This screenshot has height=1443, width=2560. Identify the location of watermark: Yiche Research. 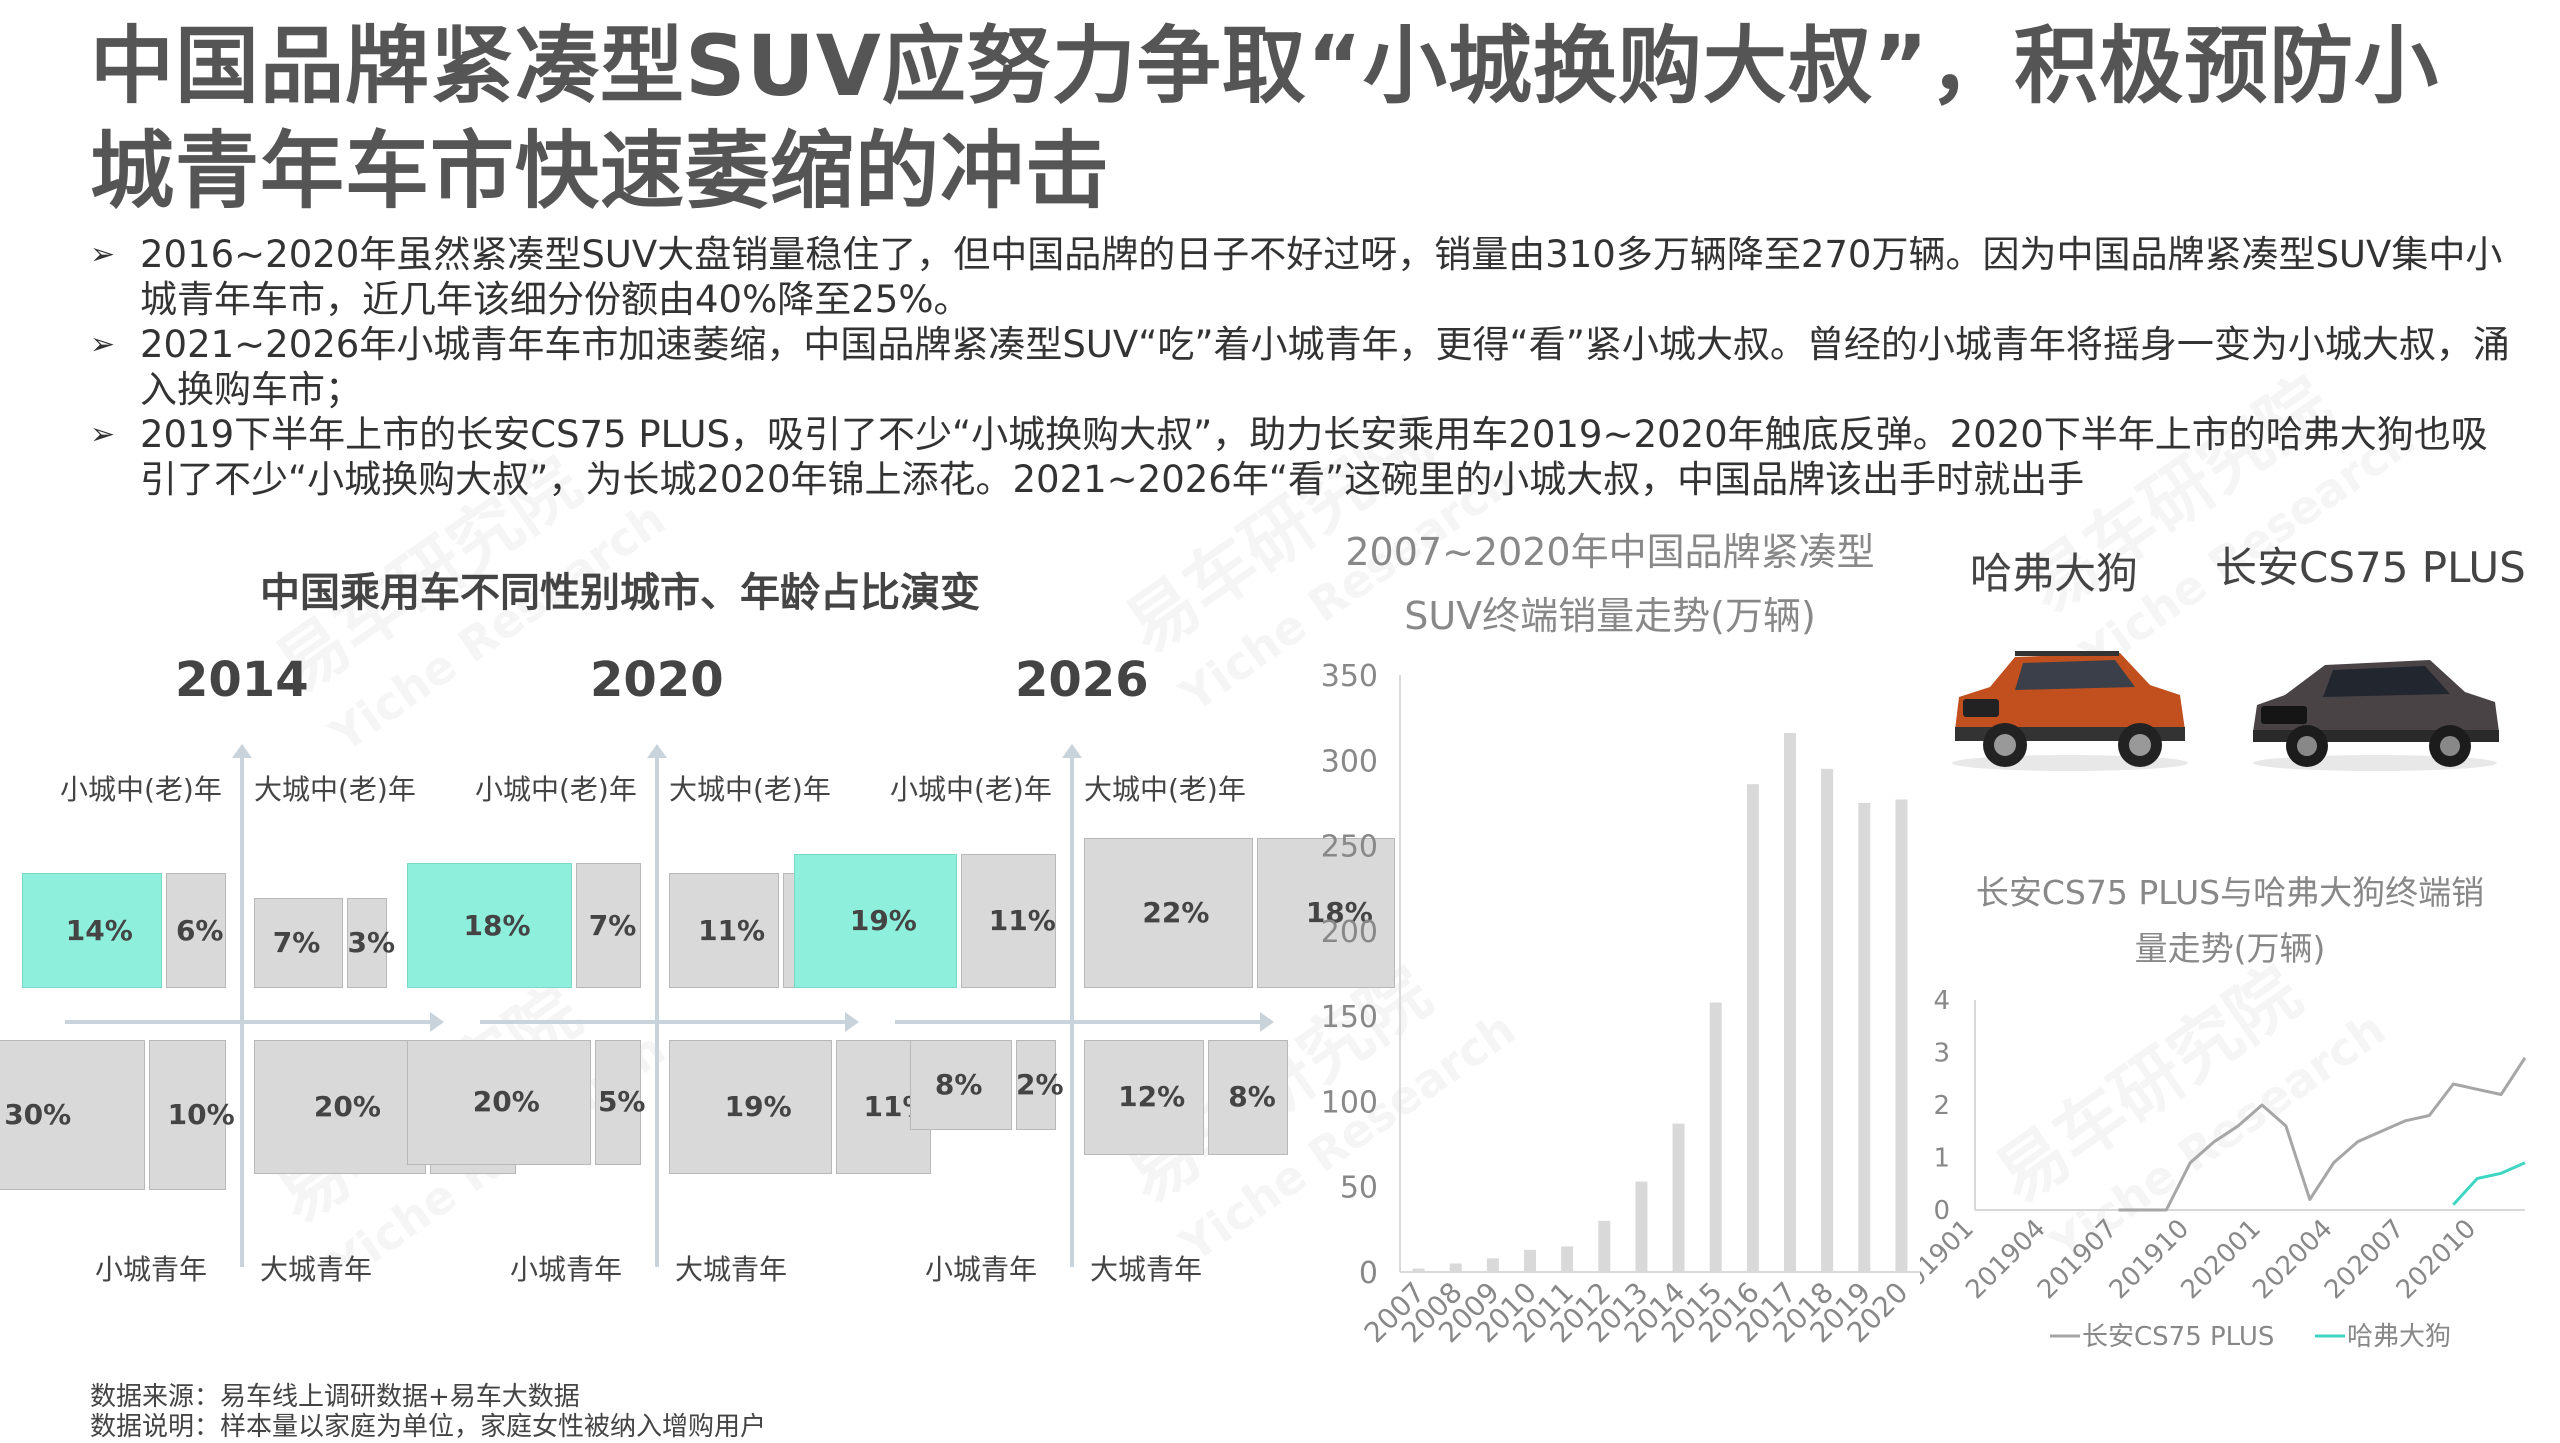
(497, 627).